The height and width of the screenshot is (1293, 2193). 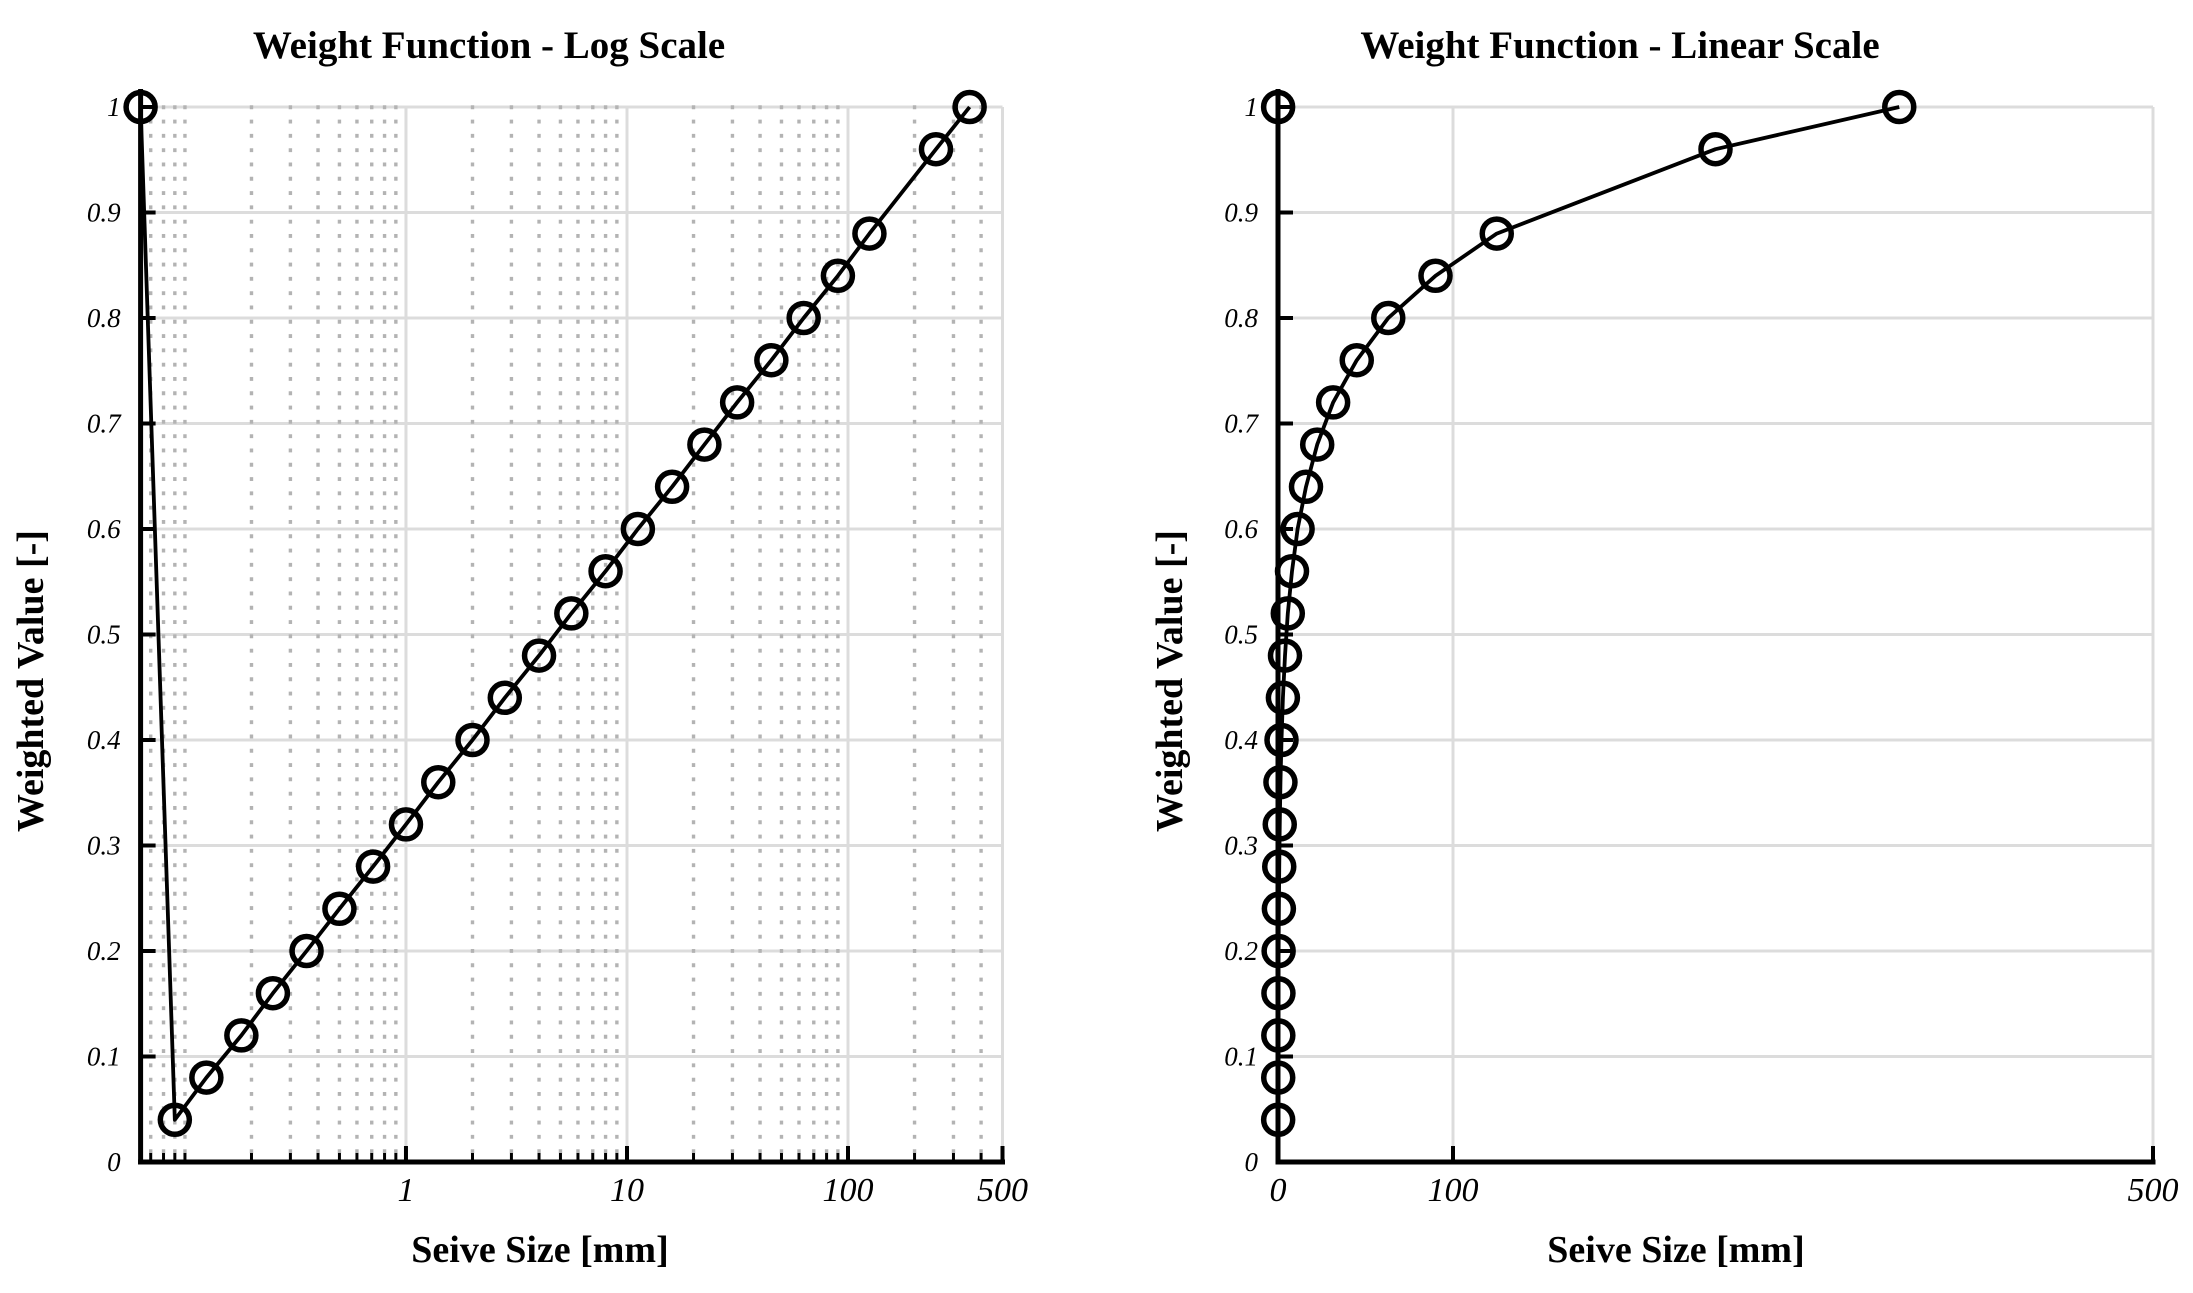 What do you see at coordinates (489, 45) in the screenshot?
I see `left-chart-title: Weight Function - Log Scale` at bounding box center [489, 45].